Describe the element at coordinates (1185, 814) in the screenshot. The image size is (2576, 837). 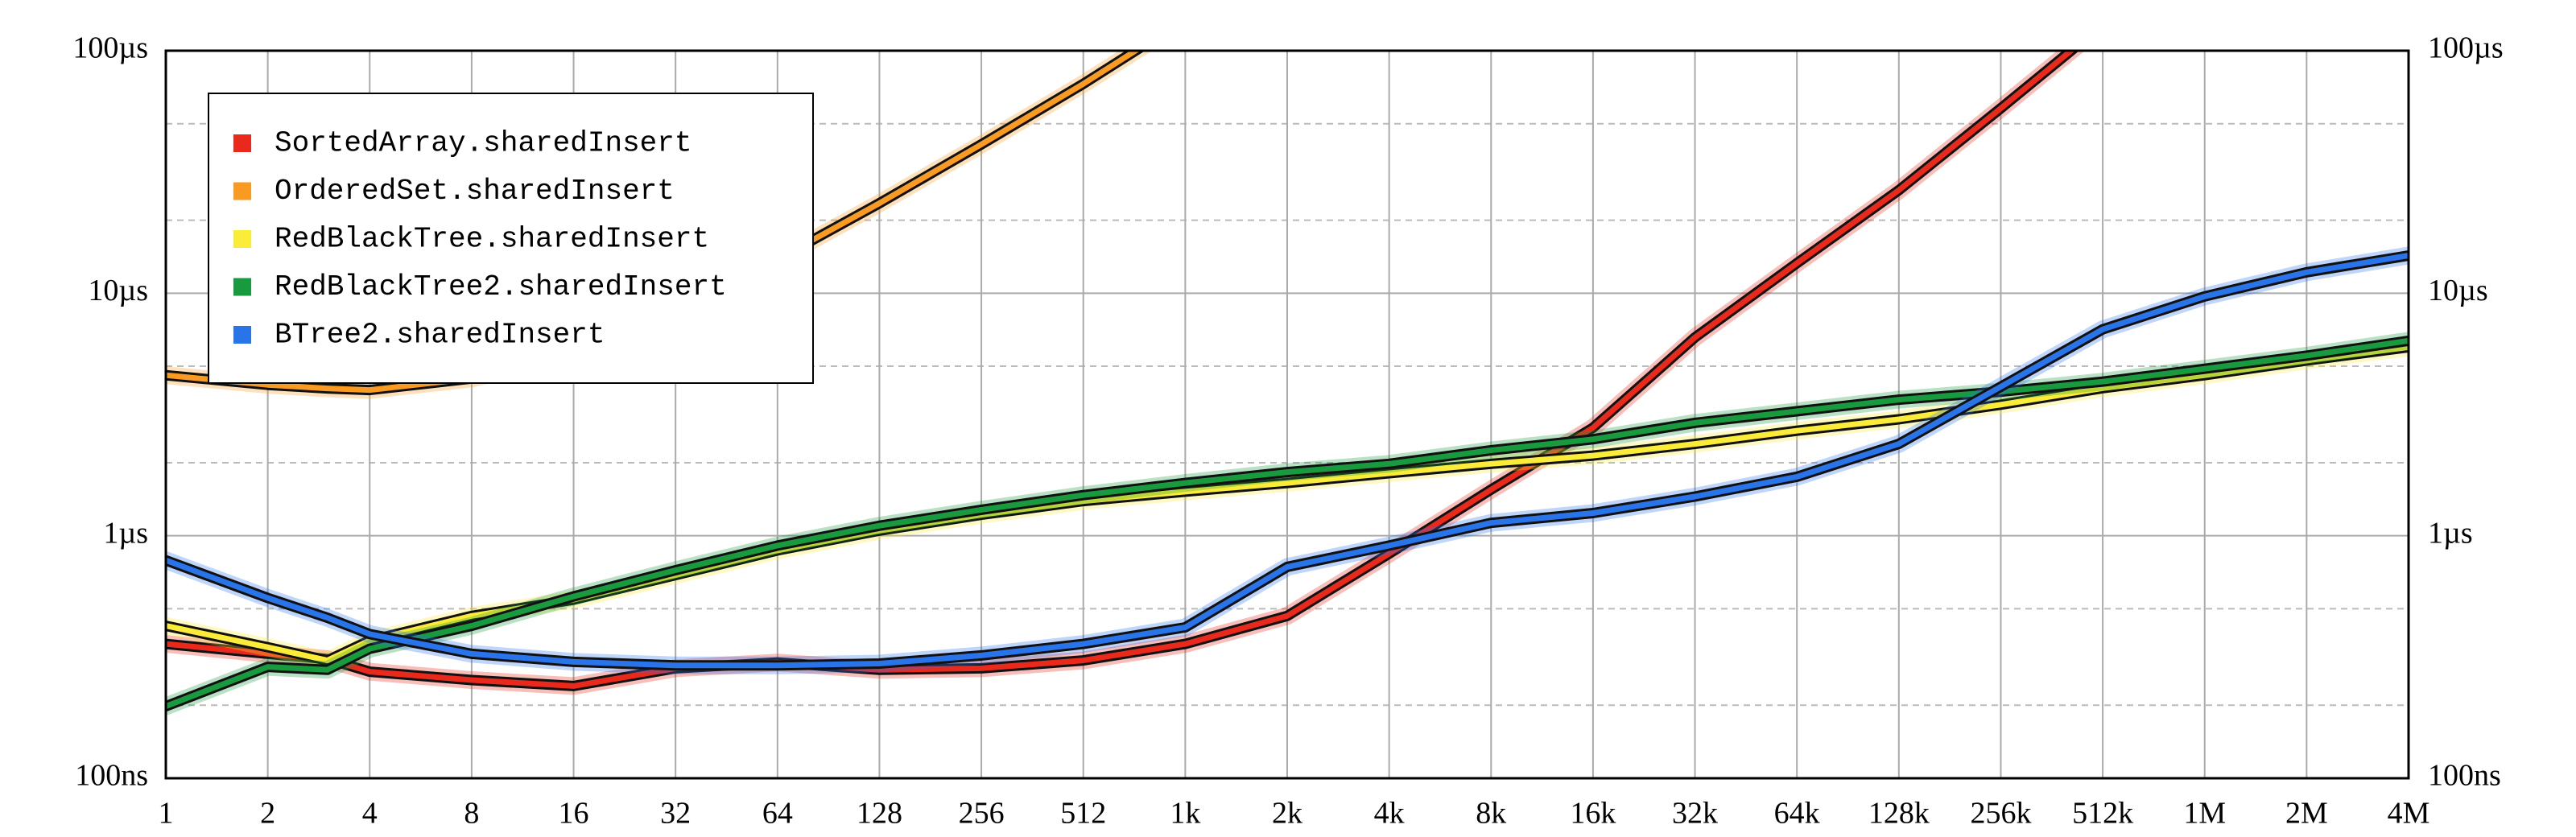
I see `x-tick-label: 1k` at that location.